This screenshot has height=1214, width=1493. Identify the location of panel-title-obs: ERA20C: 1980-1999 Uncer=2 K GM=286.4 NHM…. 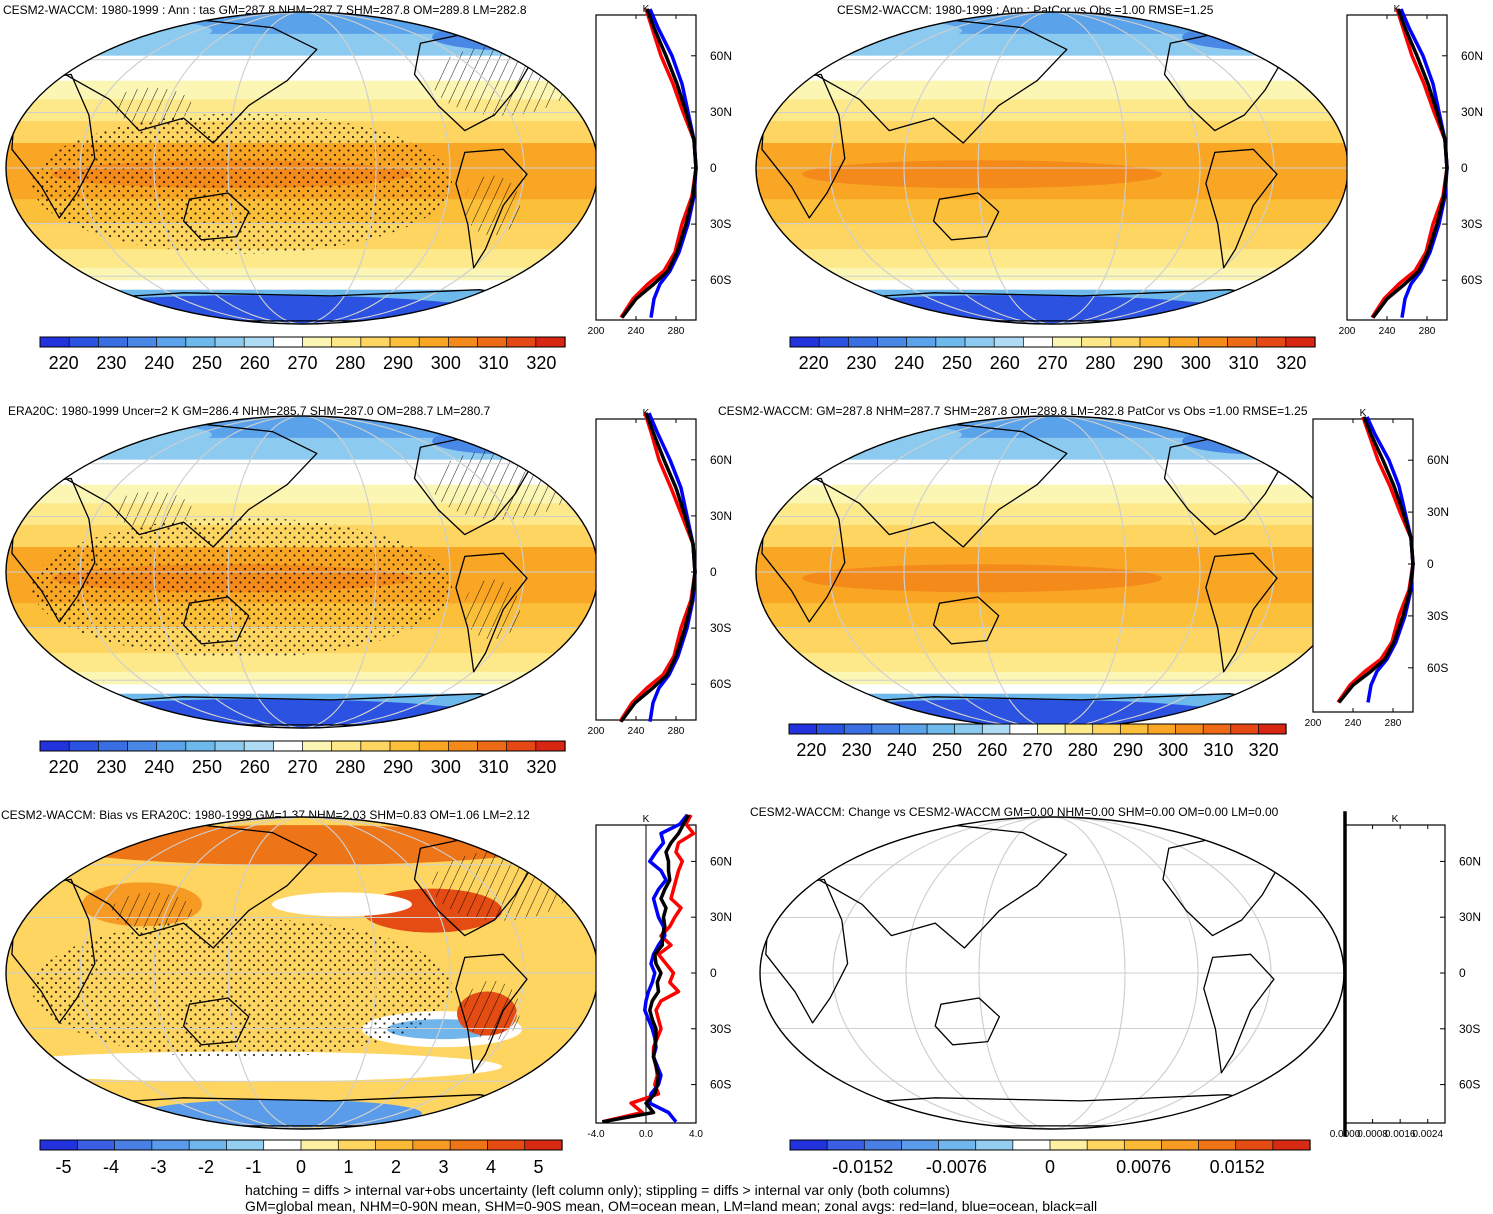
(249, 411).